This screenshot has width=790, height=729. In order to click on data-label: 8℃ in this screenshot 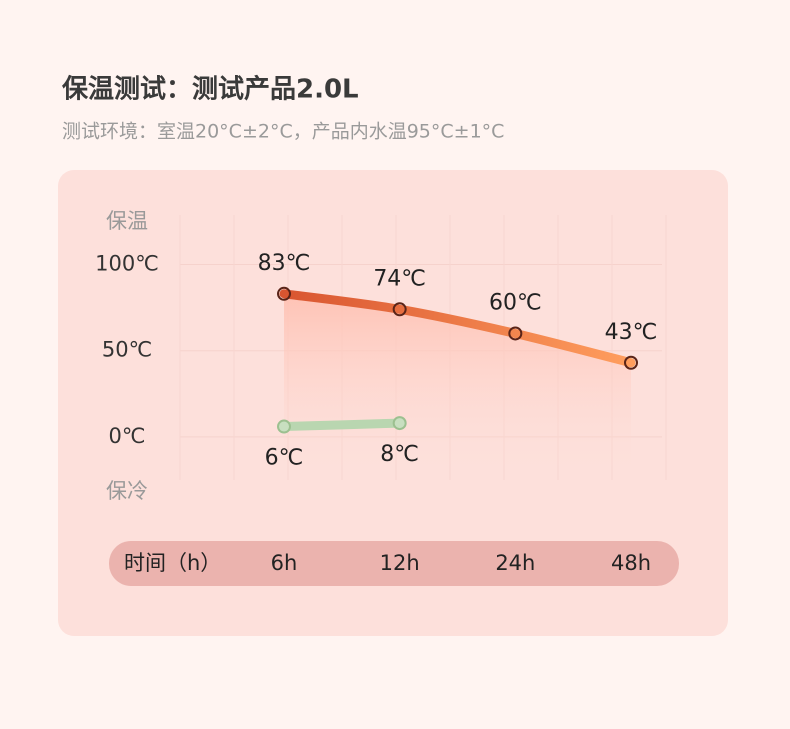, I will do `click(399, 454)`.